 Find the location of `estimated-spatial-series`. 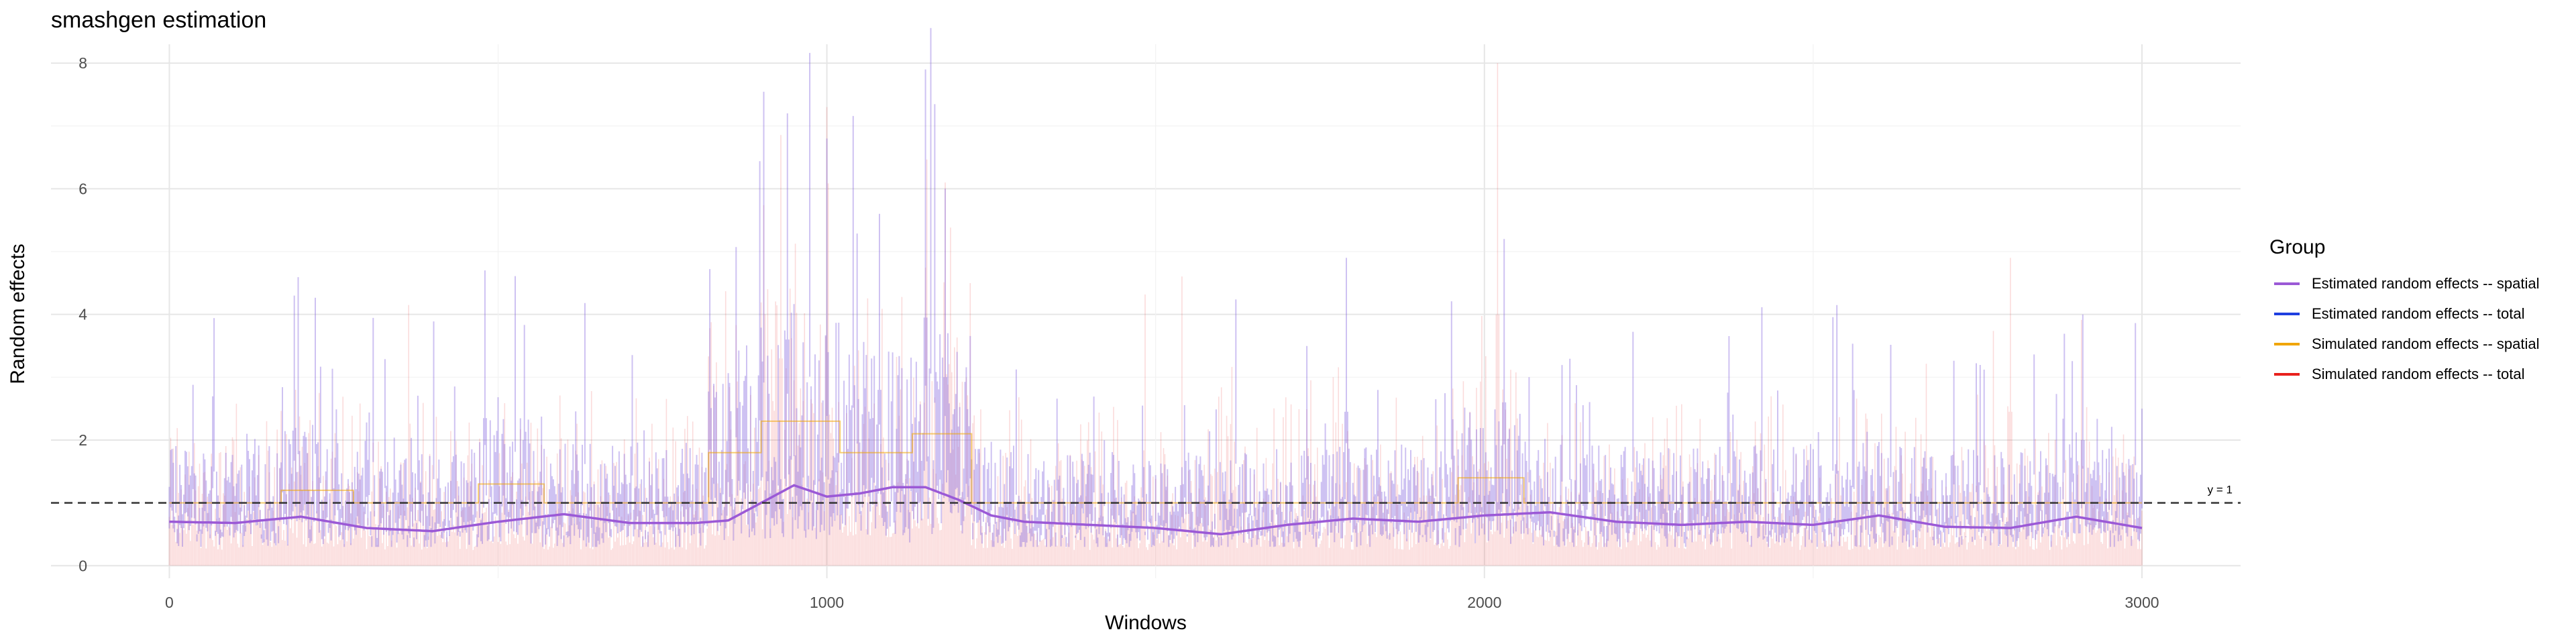

estimated-spatial-series is located at coordinates (1156, 510).